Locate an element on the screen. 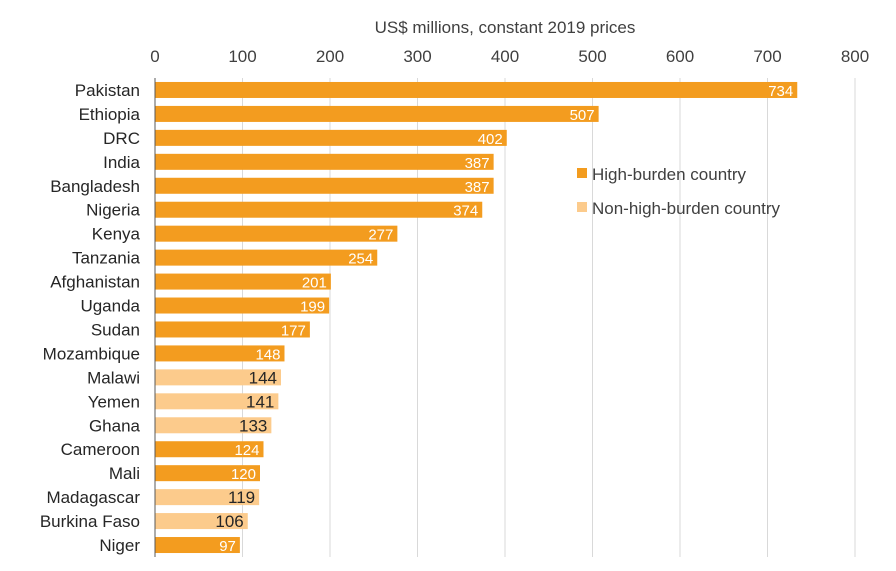  value-label-yemen: 141 is located at coordinates (260, 401).